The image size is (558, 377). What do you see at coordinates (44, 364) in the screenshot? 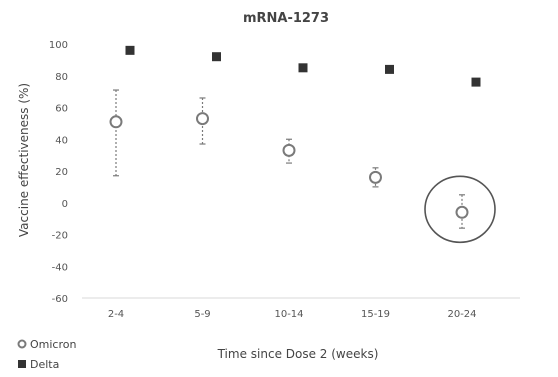
I see `legend-delta-label: Delta` at bounding box center [44, 364].